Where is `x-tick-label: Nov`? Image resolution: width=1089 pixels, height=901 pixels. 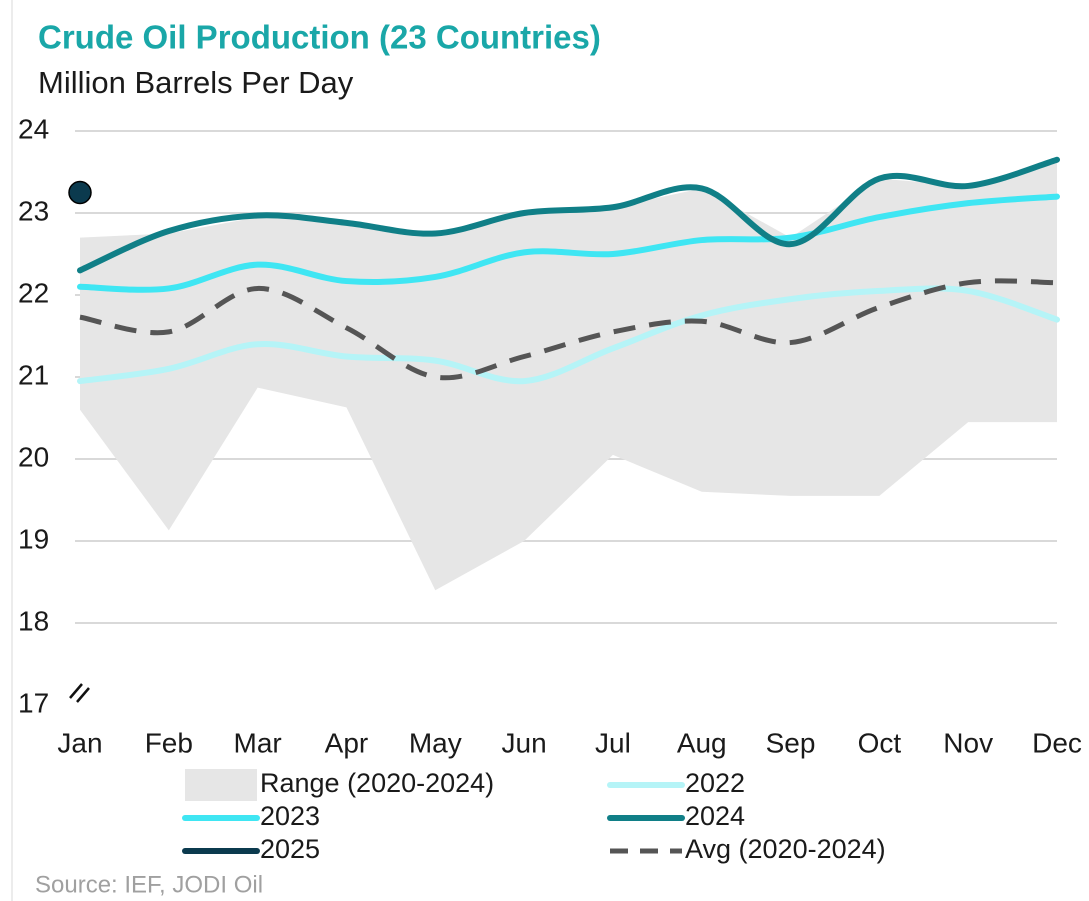 x-tick-label: Nov is located at coordinates (968, 742).